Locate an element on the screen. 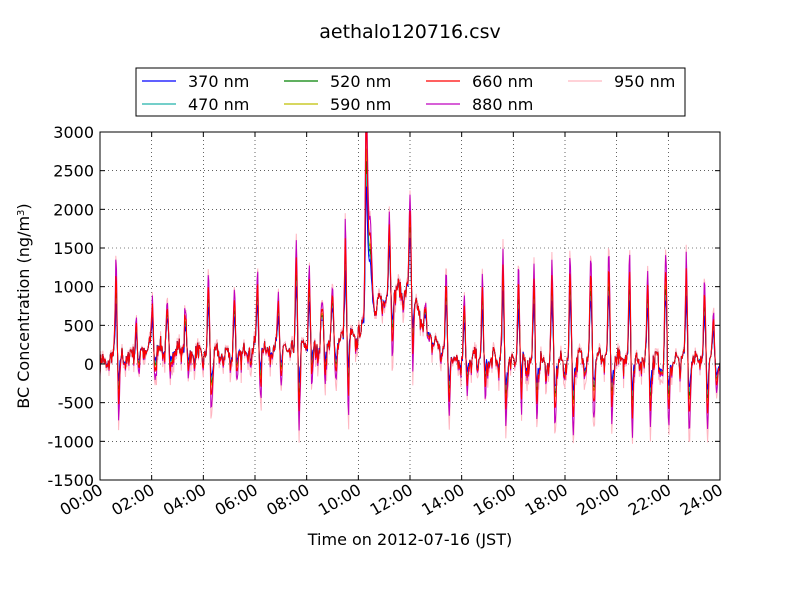 The image size is (800, 600). legend-label: 470 nm is located at coordinates (218, 104).